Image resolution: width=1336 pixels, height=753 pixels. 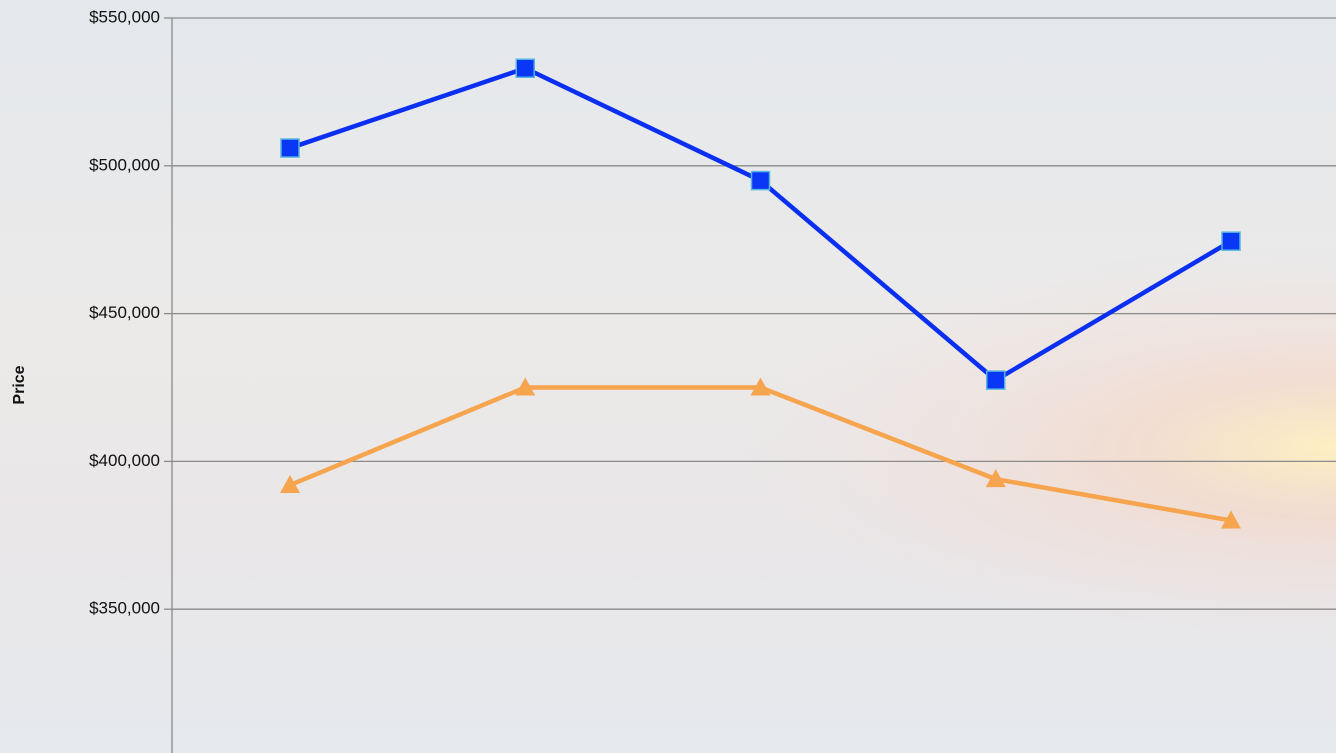 What do you see at coordinates (19, 384) in the screenshot?
I see `y-axis-label: Price` at bounding box center [19, 384].